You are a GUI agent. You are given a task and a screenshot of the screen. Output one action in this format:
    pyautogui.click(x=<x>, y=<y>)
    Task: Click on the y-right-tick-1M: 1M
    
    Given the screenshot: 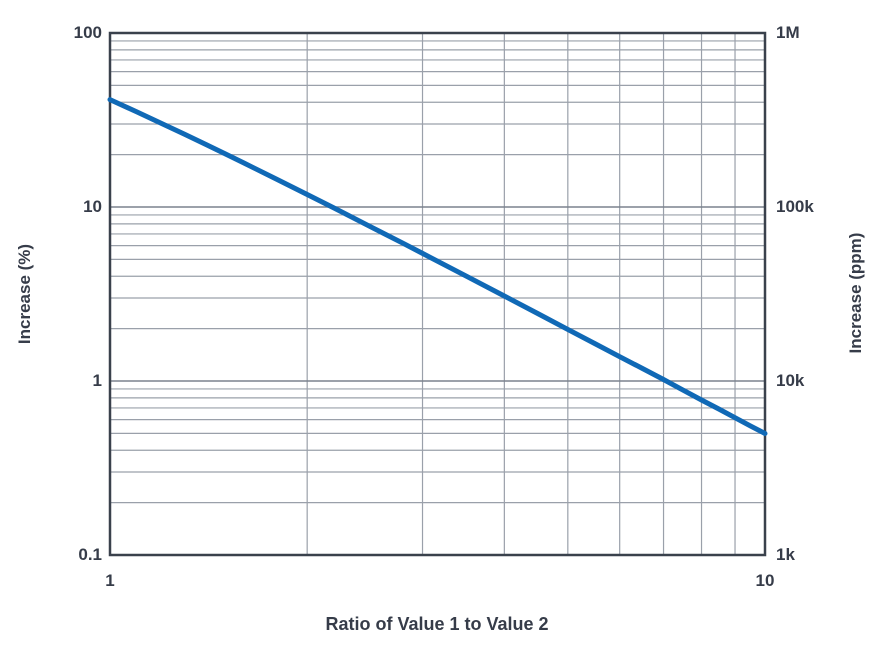 What is the action you would take?
    pyautogui.click(x=788, y=32)
    